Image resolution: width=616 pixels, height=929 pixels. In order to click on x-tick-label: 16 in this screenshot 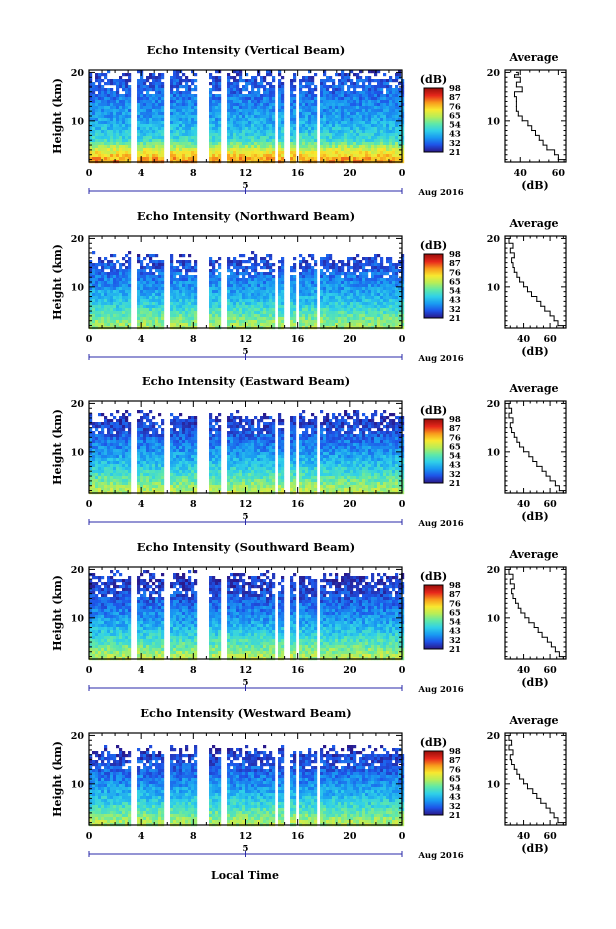, I will do `click(298, 173)`.